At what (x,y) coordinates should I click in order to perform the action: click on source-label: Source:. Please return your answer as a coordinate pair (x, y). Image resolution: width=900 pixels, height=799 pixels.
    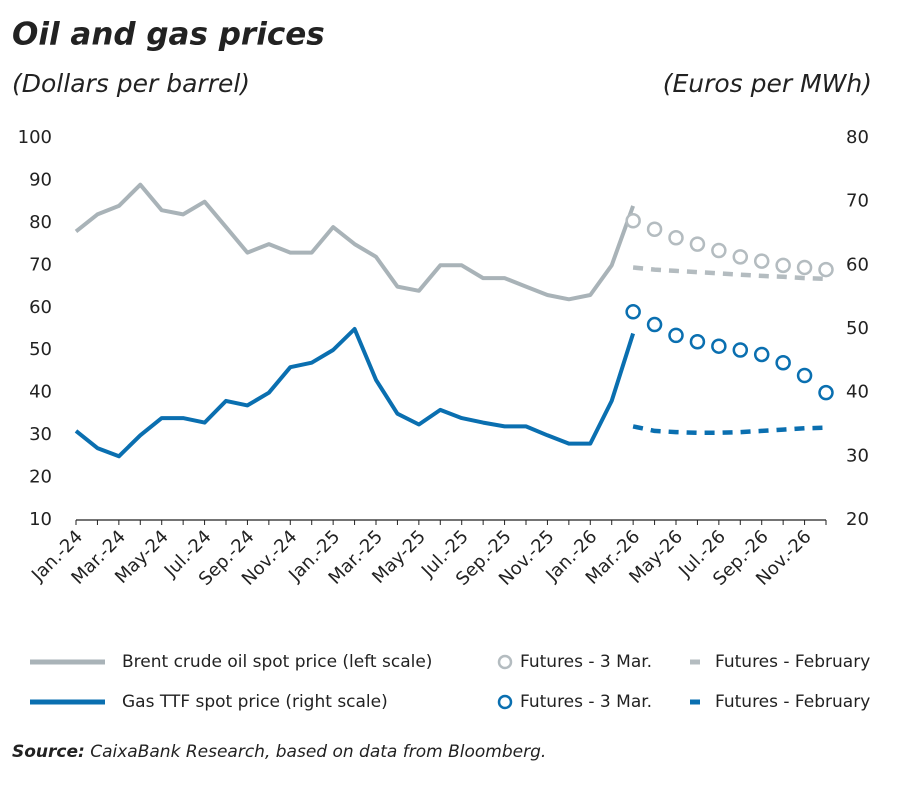
    Looking at the image, I should click on (48, 752).